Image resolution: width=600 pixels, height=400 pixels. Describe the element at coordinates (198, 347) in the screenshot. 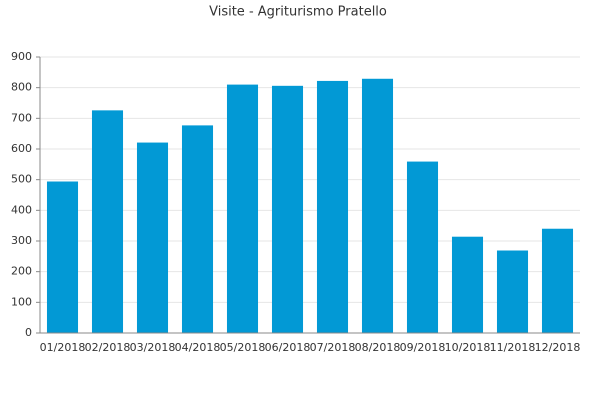

I see `x-tick-label: 04/2018` at that location.